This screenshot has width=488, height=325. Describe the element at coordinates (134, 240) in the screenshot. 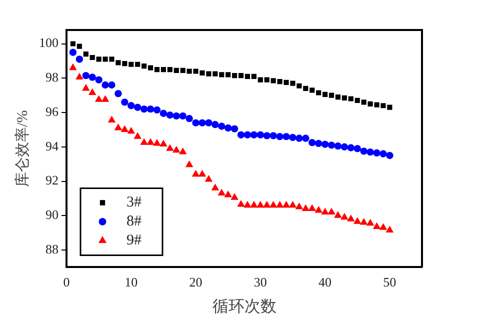

I see `legend-label: 9#` at that location.